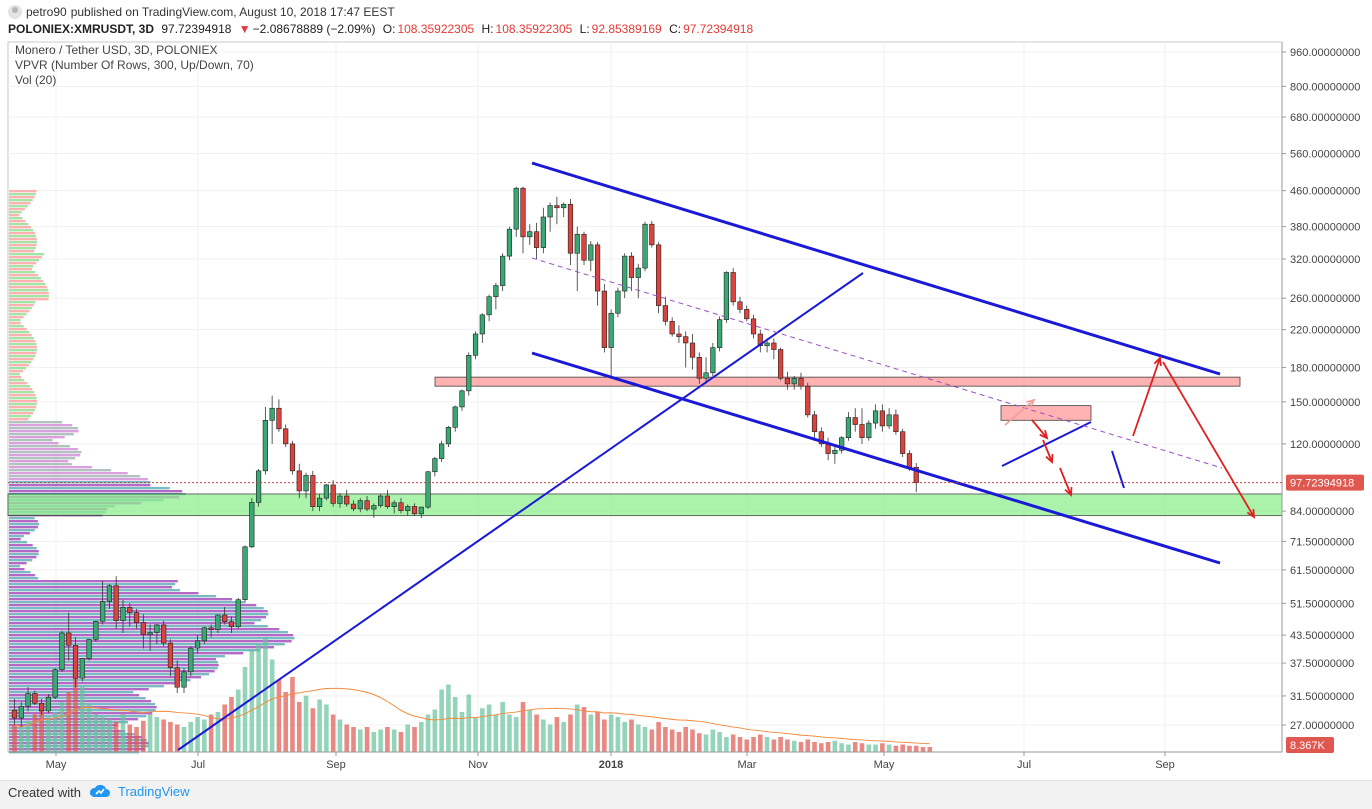  What do you see at coordinates (837, 381) in the screenshot?
I see `resistance-zone` at bounding box center [837, 381].